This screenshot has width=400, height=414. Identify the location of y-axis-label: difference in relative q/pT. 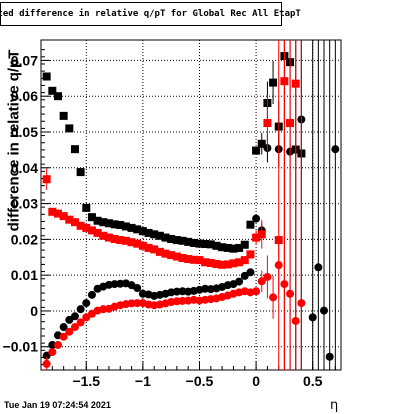
(14, 140).